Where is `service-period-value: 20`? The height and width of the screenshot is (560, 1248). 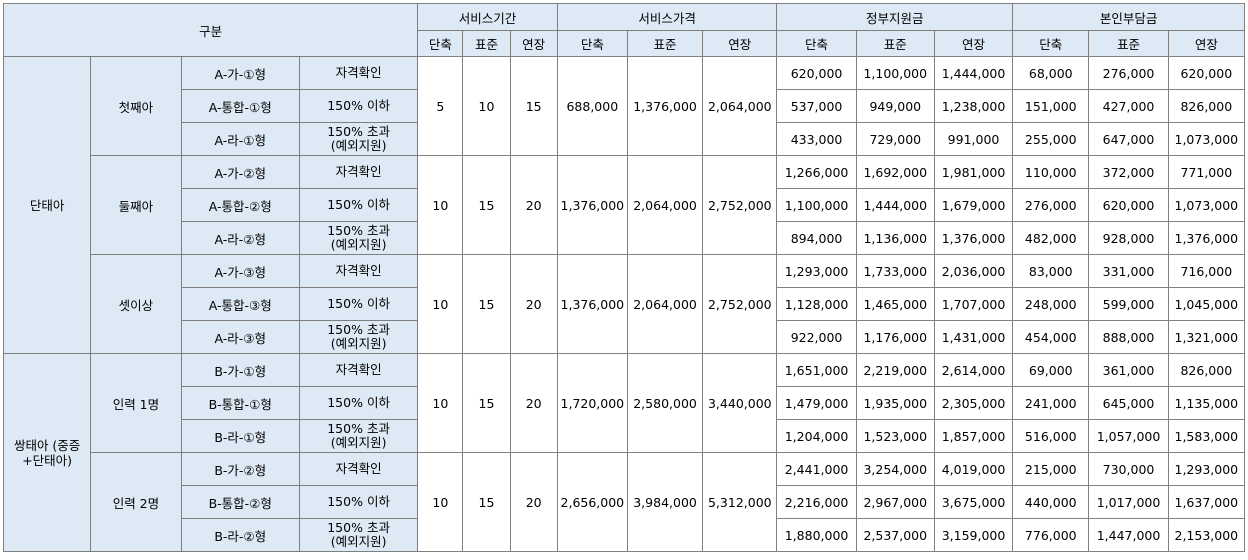 service-period-value: 20 is located at coordinates (533, 502).